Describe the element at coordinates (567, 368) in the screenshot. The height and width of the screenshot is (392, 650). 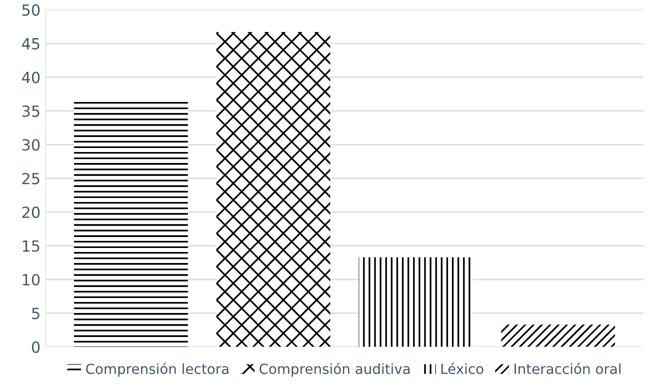
I see `legend-label: Interacción oral` at that location.